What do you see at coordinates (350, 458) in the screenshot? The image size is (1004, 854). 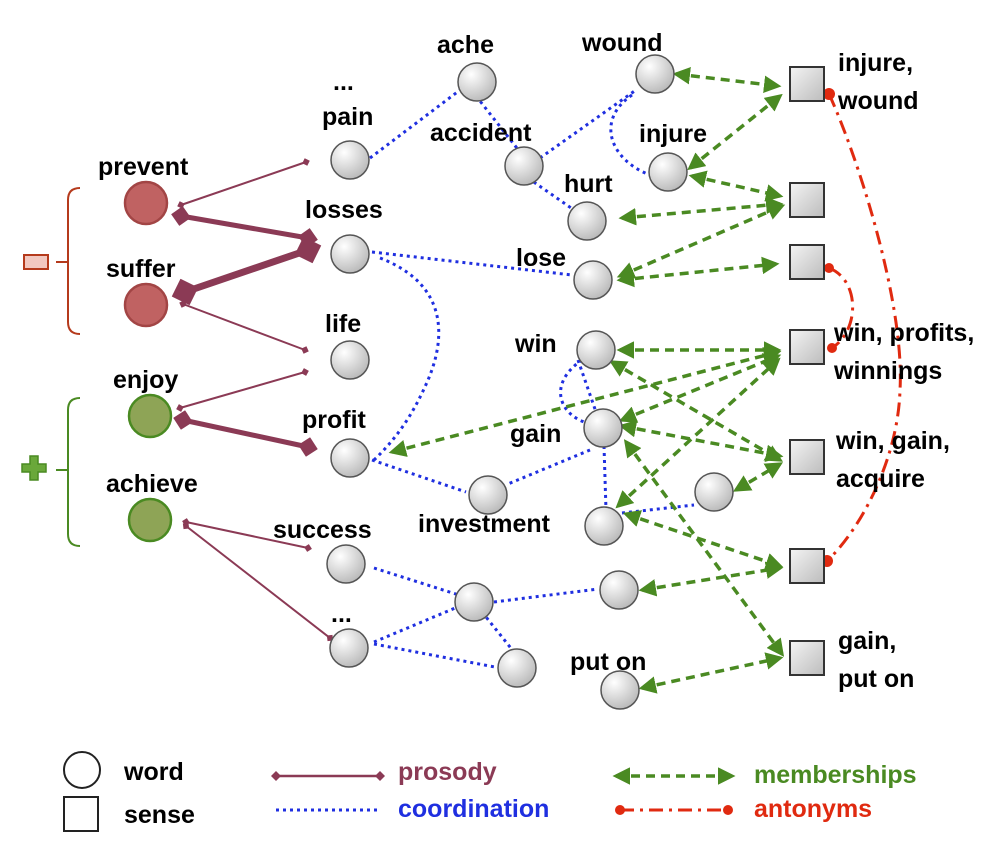 I see `word-node-profit` at bounding box center [350, 458].